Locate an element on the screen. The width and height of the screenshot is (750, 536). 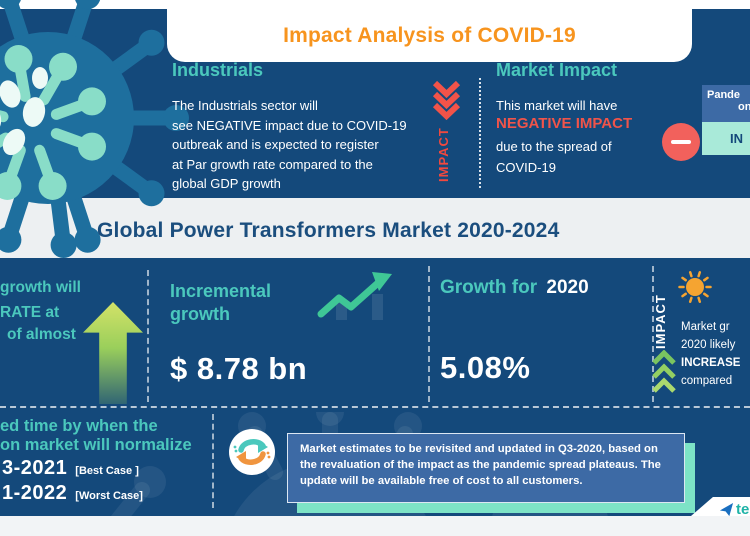
section-divider-line is located at coordinates (375, 407).